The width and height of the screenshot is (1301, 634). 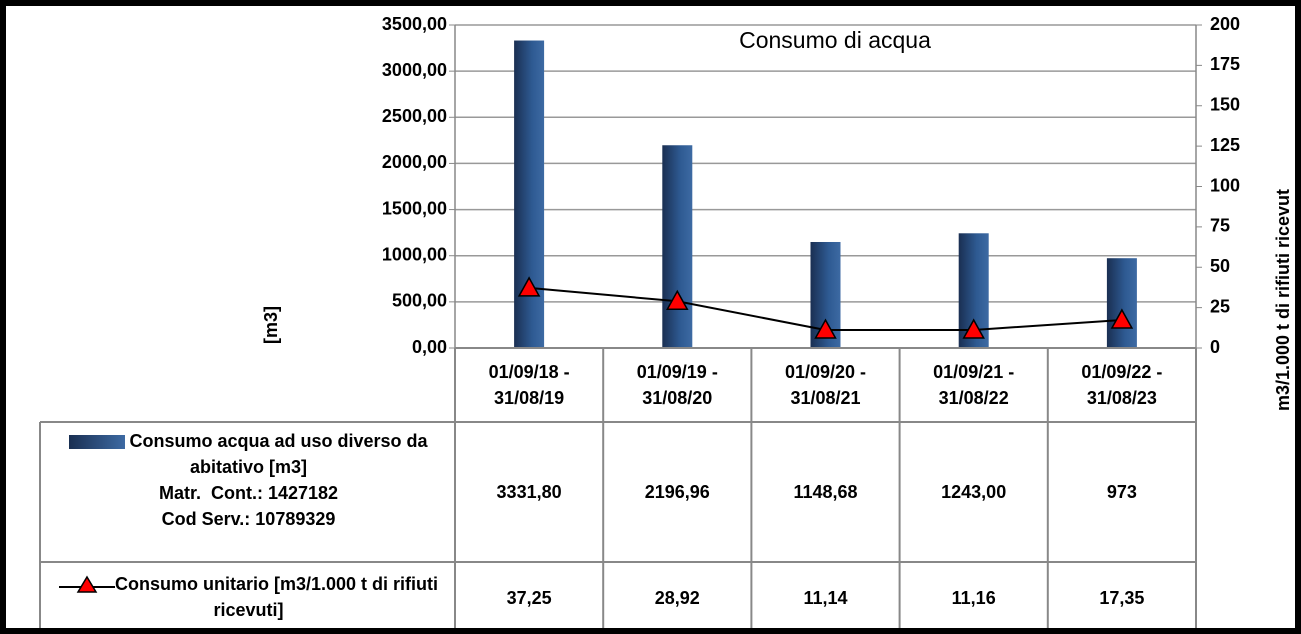 What do you see at coordinates (414, 162) in the screenshot?
I see `y-tick-label: 2000,00` at bounding box center [414, 162].